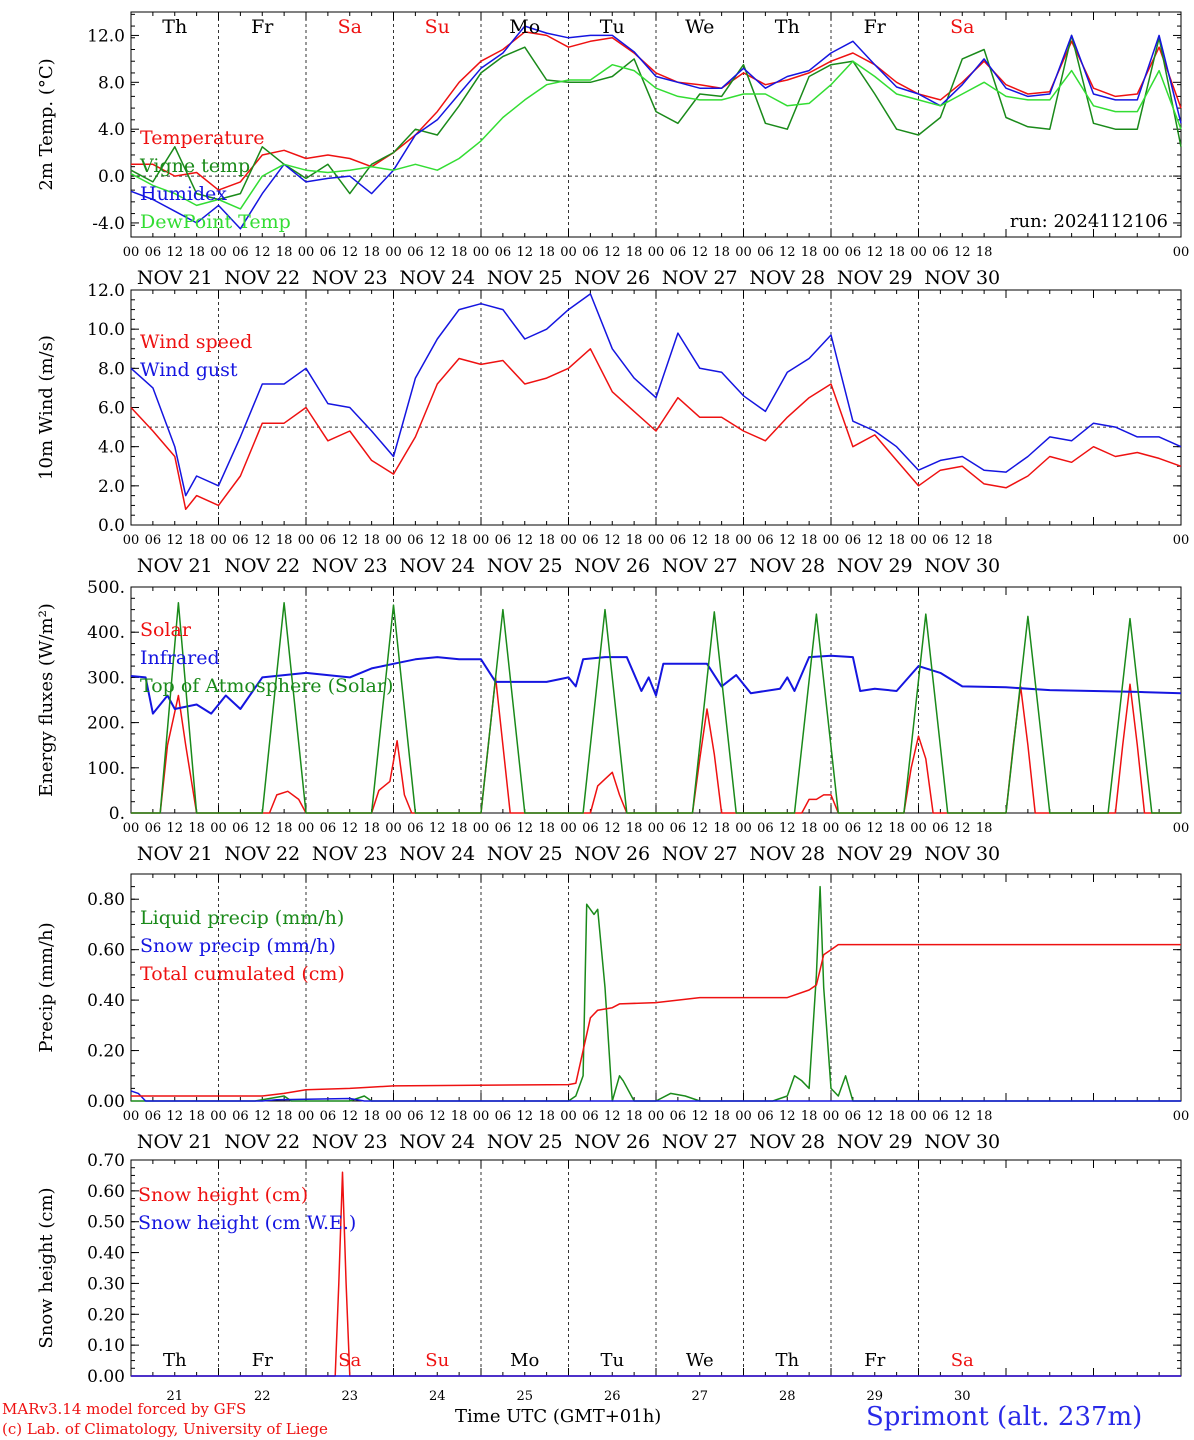 The width and height of the screenshot is (1194, 1440). What do you see at coordinates (437, 27) in the screenshot?
I see `weekday-label: Su` at bounding box center [437, 27].